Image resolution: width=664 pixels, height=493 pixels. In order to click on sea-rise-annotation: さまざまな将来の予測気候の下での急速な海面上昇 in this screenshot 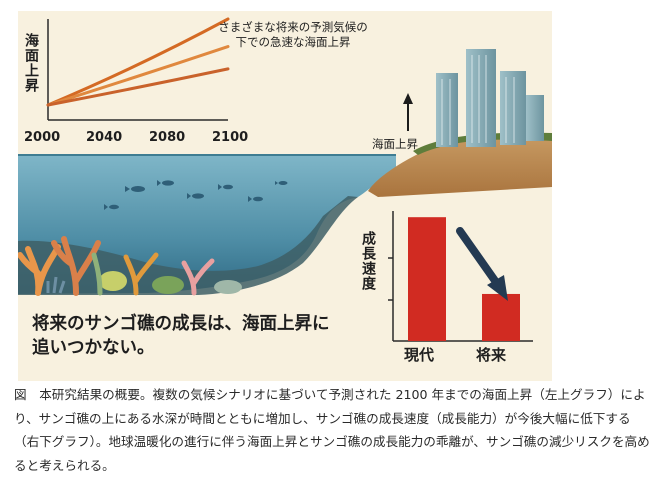, I will do `click(293, 34)`.